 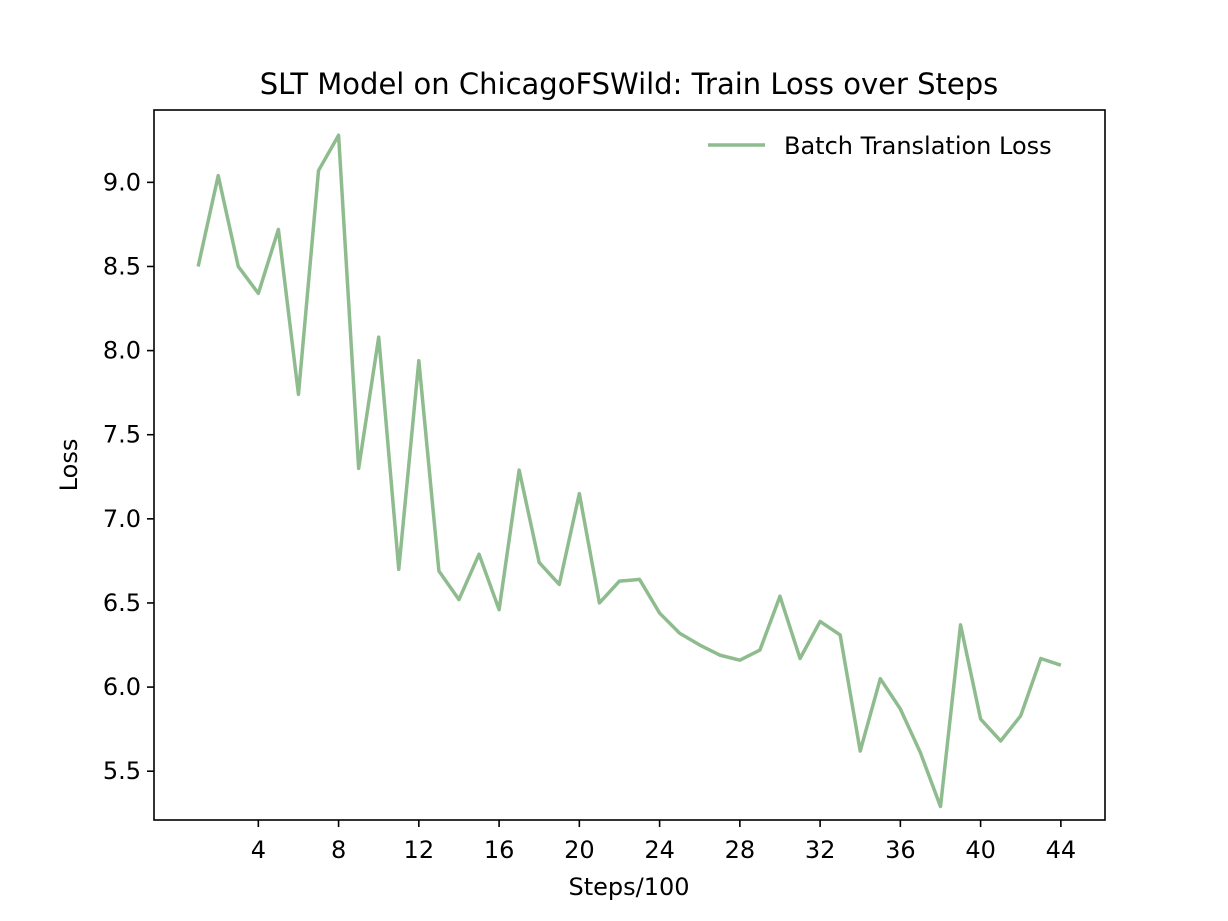 I want to click on x-axis: 4 8 12 16 20 24 28 32 36 40 44, so click(x=663, y=842).